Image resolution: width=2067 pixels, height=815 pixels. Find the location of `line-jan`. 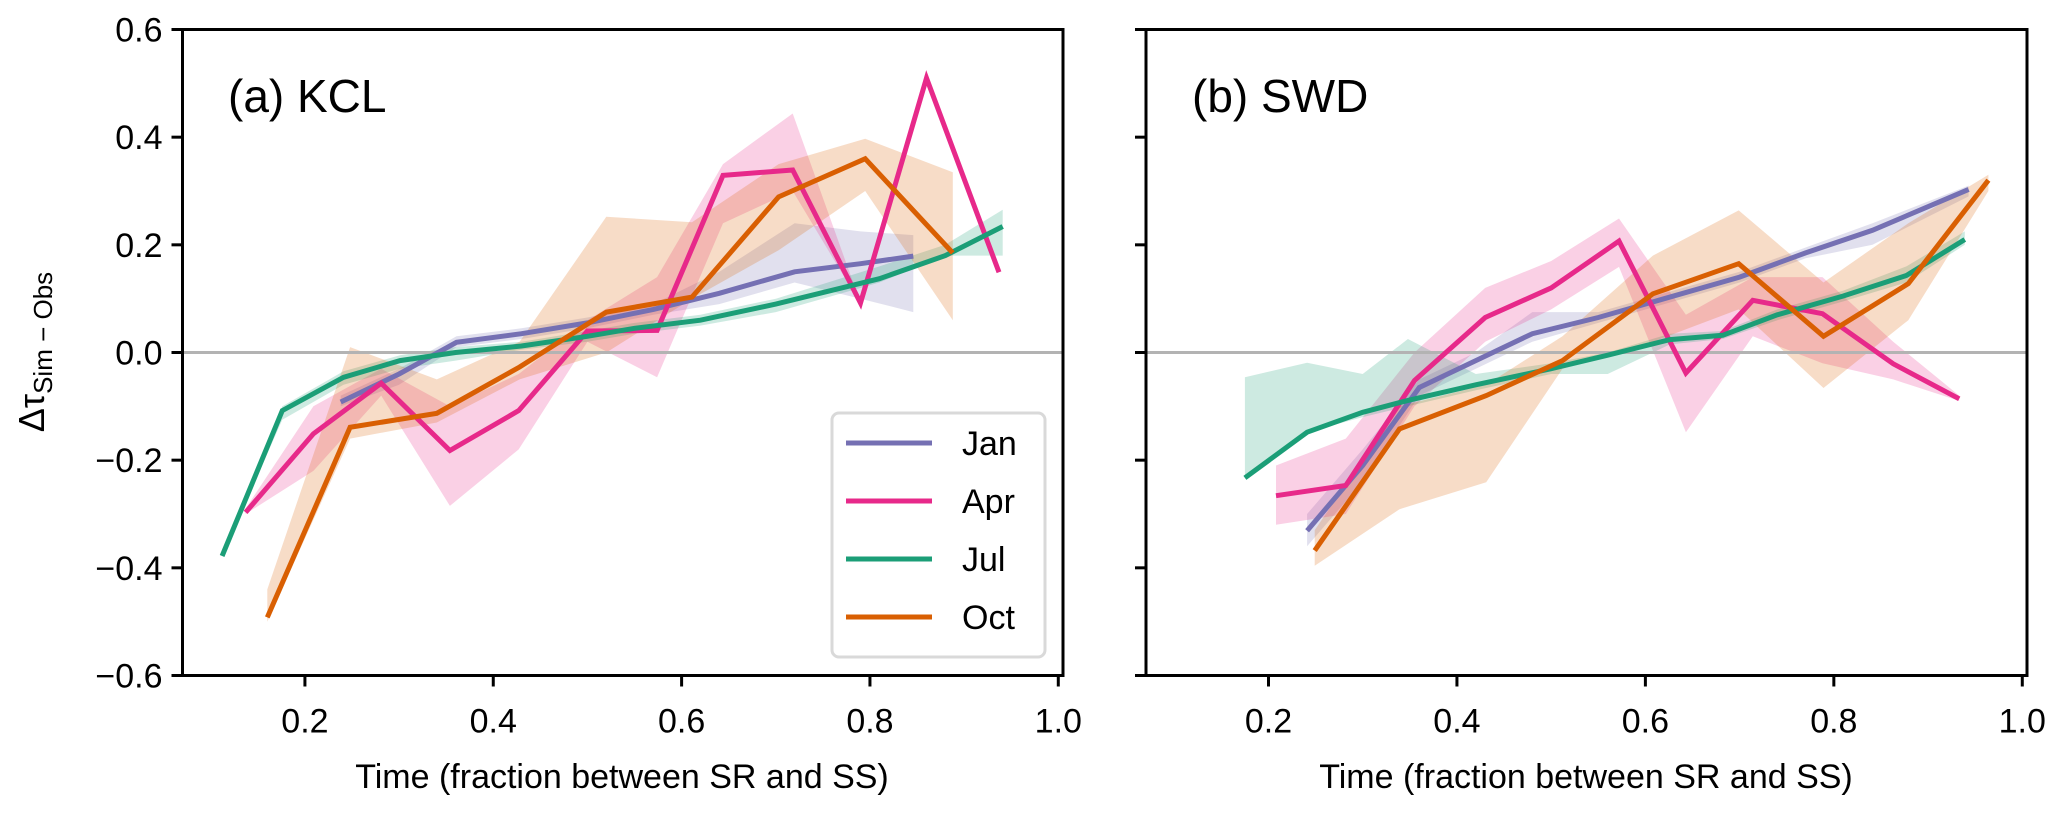

line-jan is located at coordinates (1637, 360).